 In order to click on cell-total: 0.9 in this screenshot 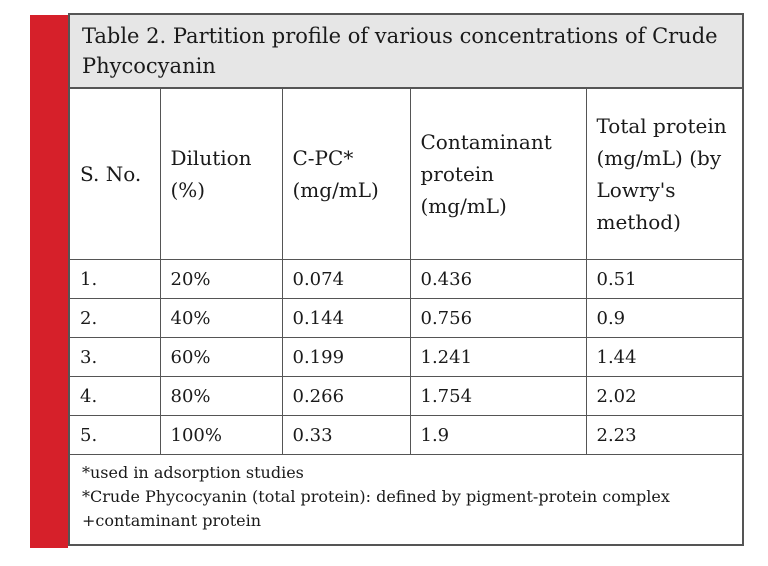, I will do `click(663, 318)`.